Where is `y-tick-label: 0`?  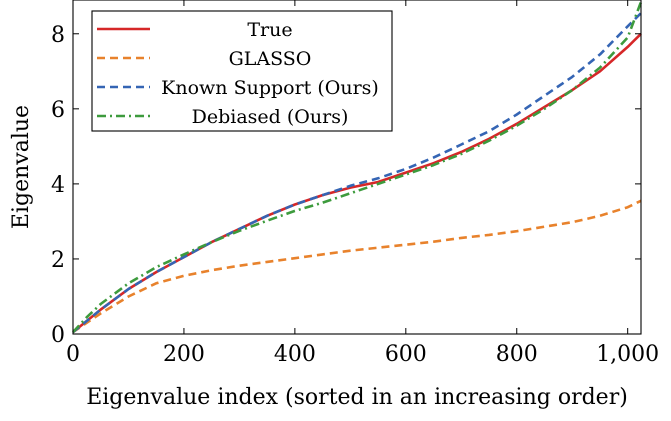 y-tick-label: 0 is located at coordinates (58, 335).